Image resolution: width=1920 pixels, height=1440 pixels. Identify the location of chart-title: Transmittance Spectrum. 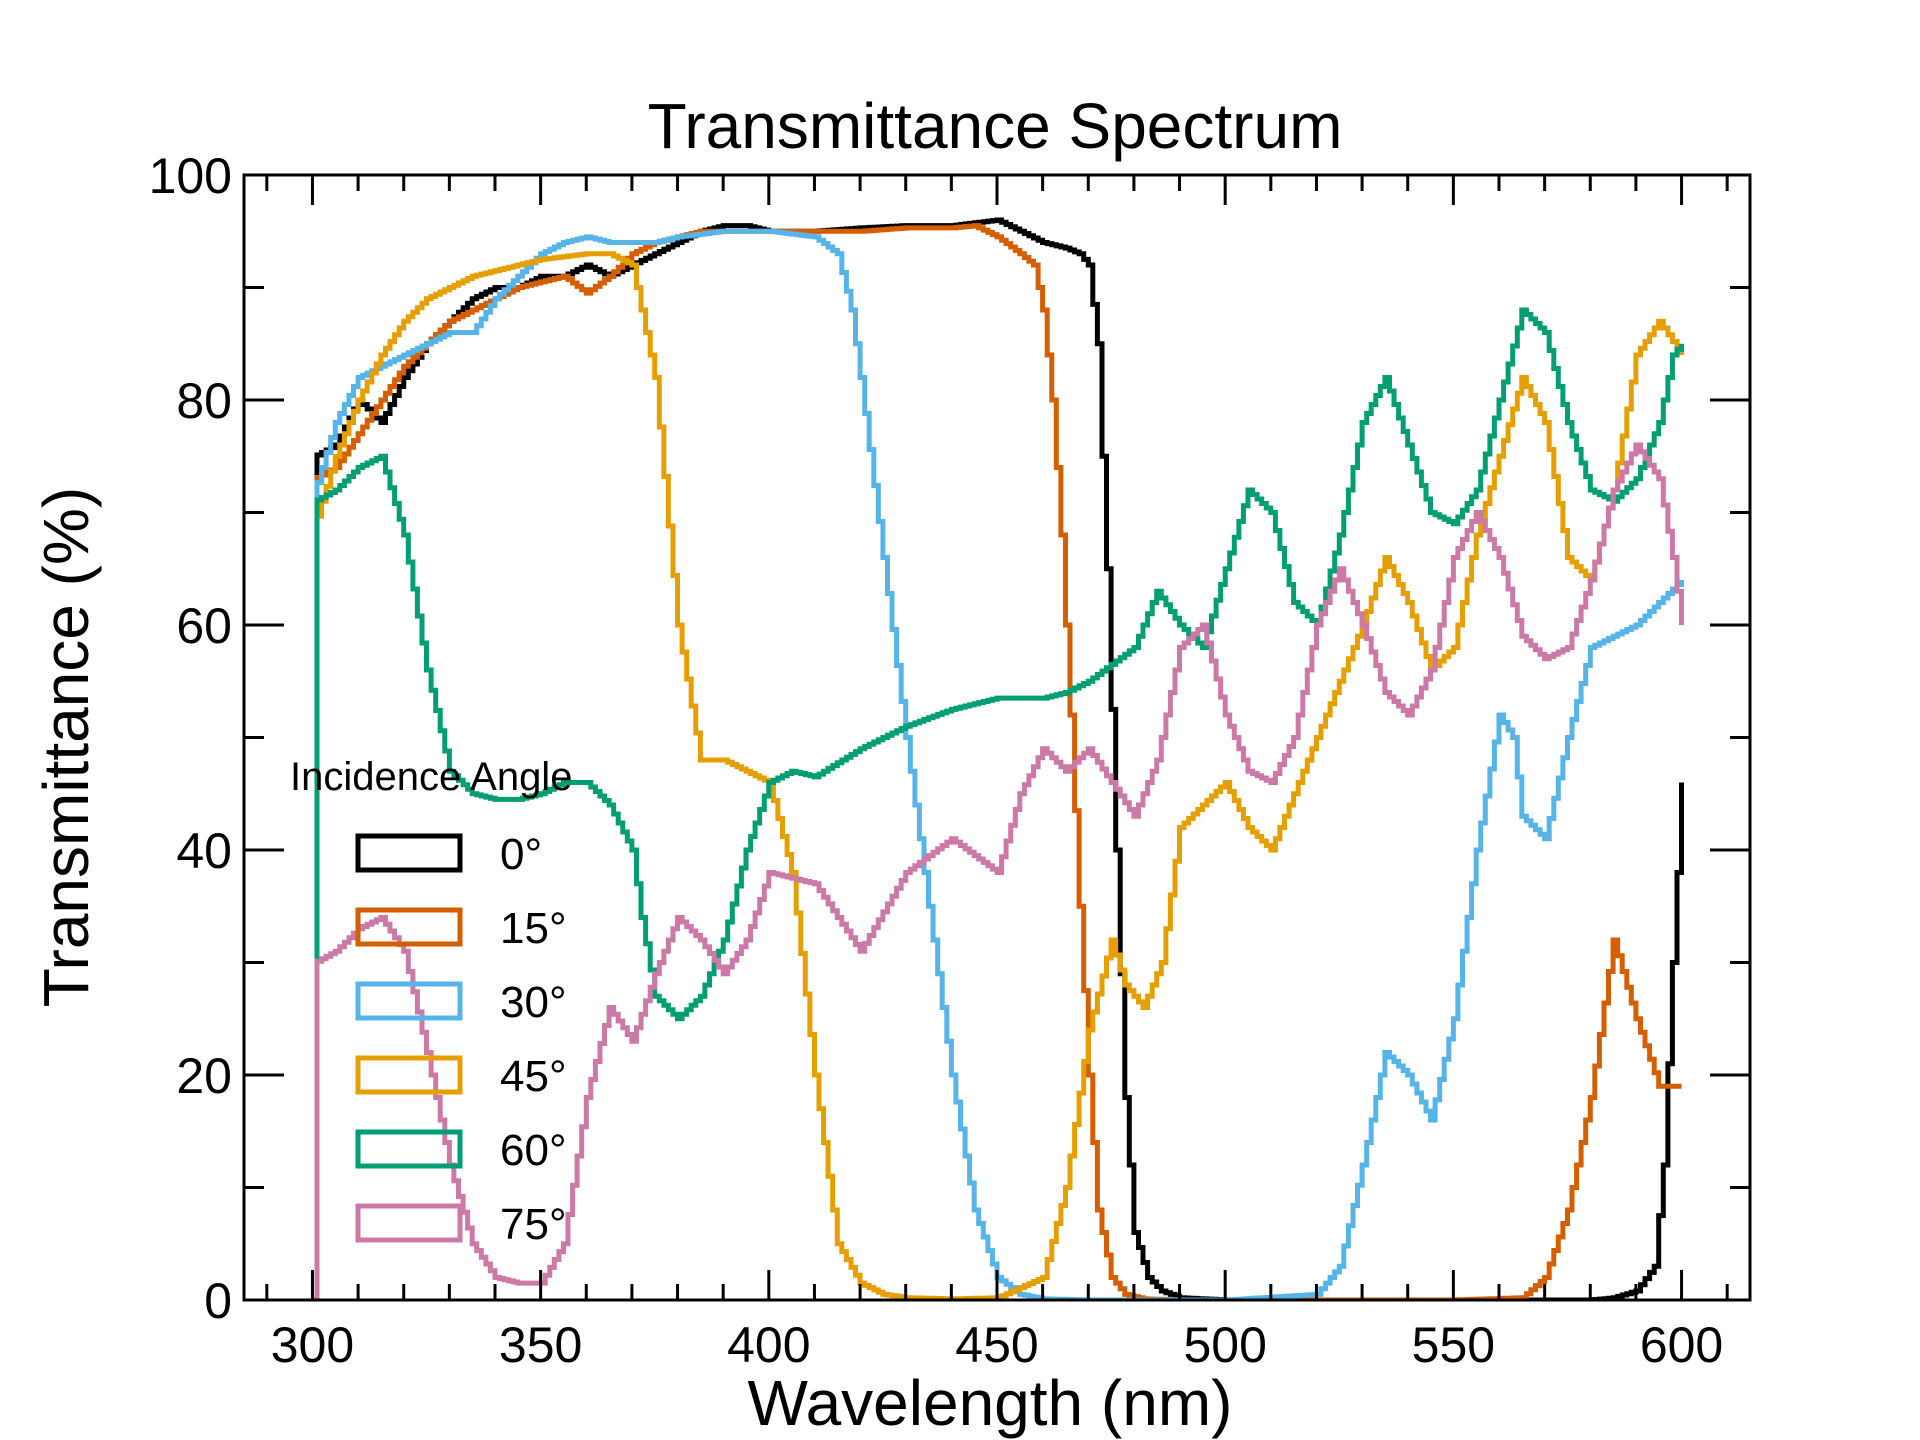
(995, 126).